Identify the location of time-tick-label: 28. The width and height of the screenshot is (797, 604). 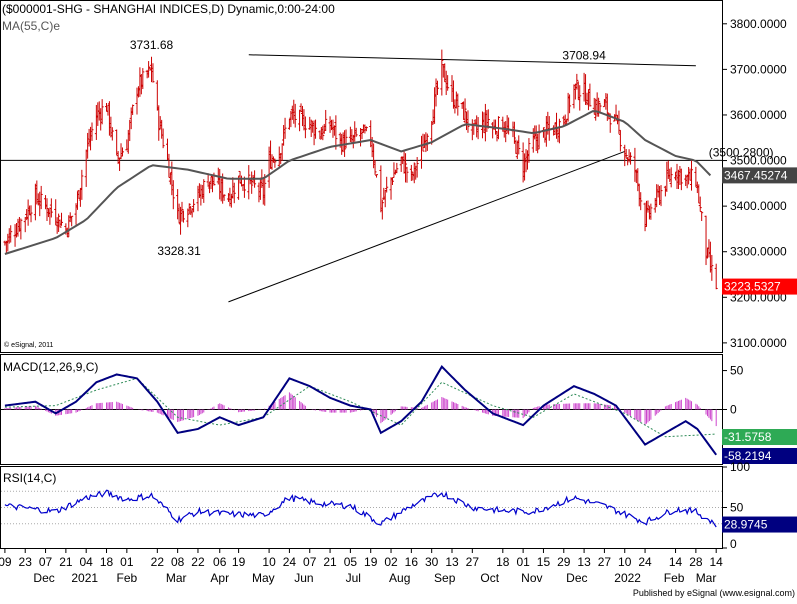
(696, 562).